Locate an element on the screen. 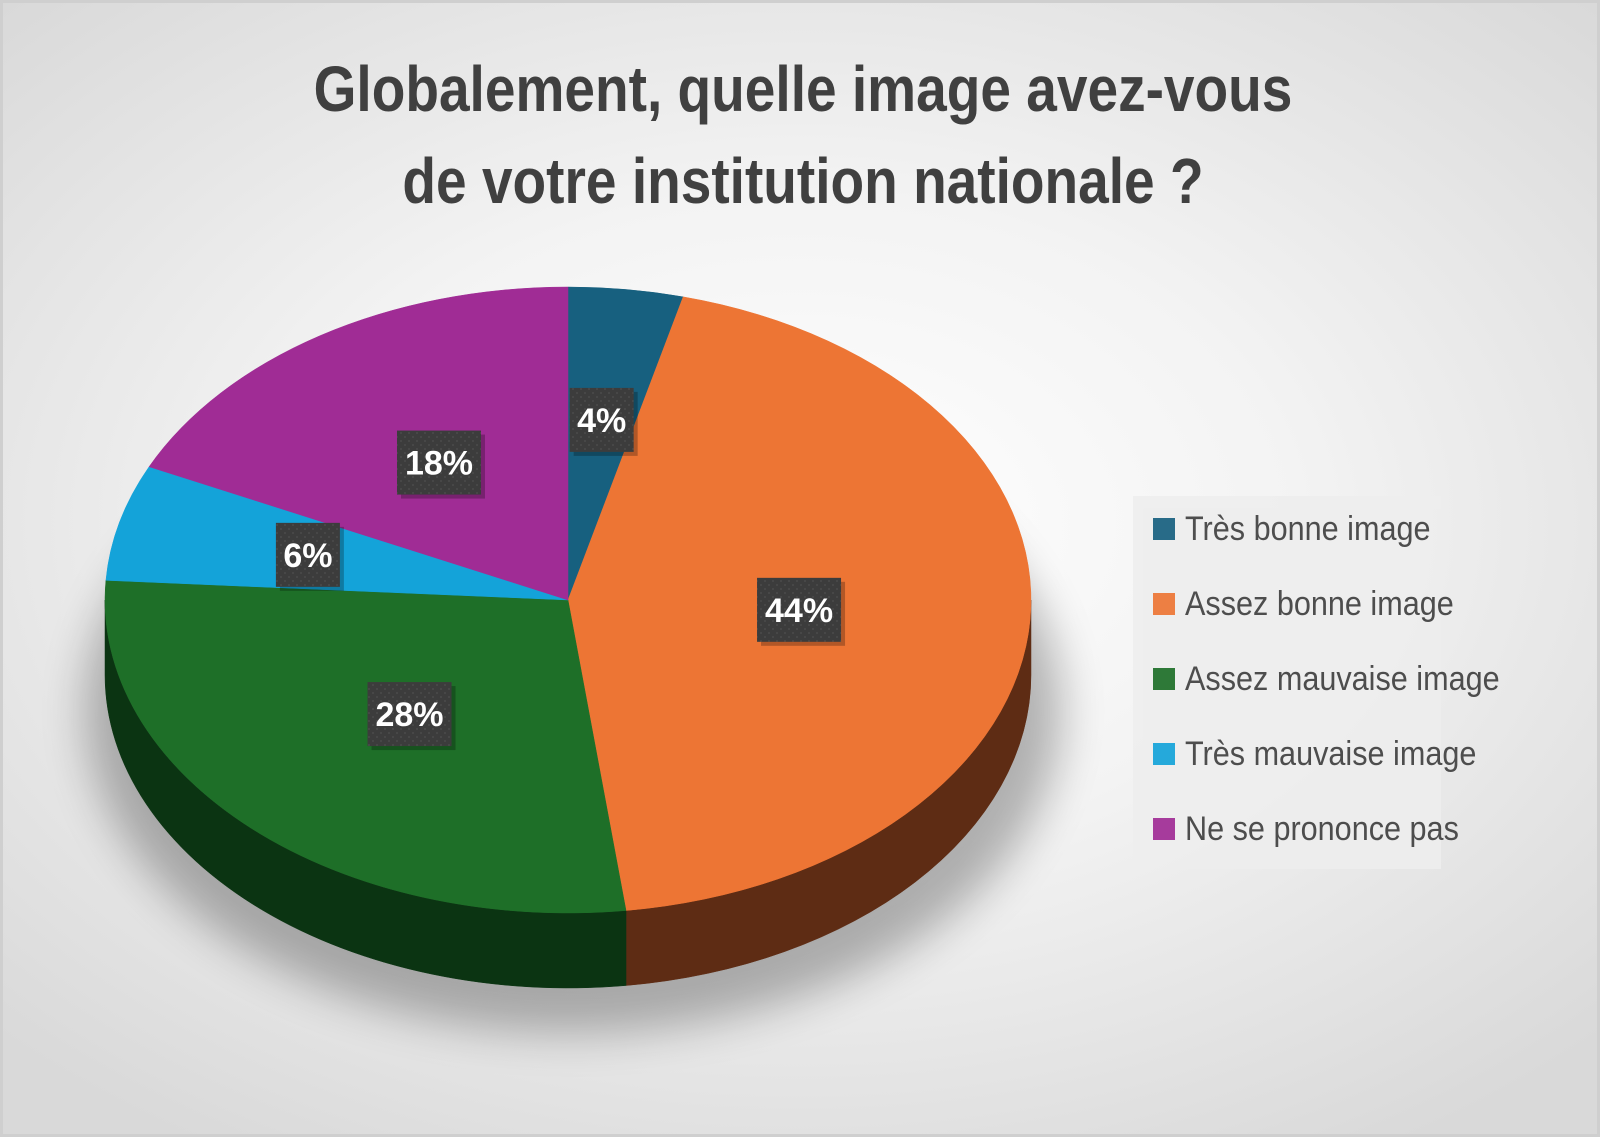  data-label-ne-se-prononce: 18% is located at coordinates (440, 464).